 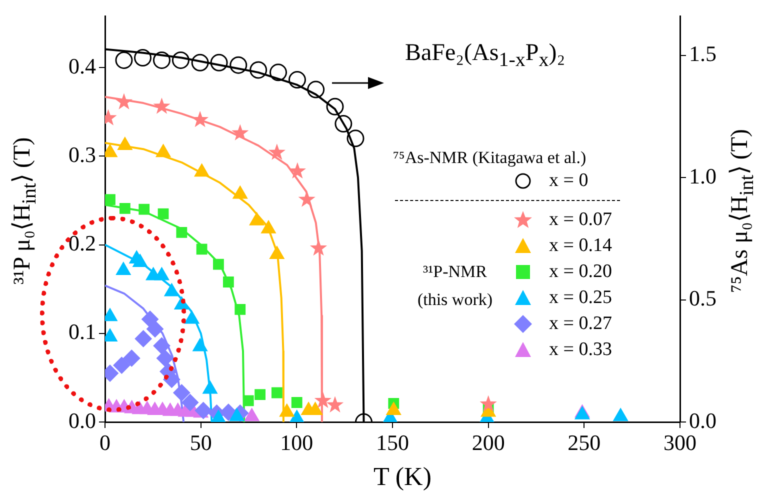 I want to click on y-tick-label: 0.1, so click(x=82, y=331).